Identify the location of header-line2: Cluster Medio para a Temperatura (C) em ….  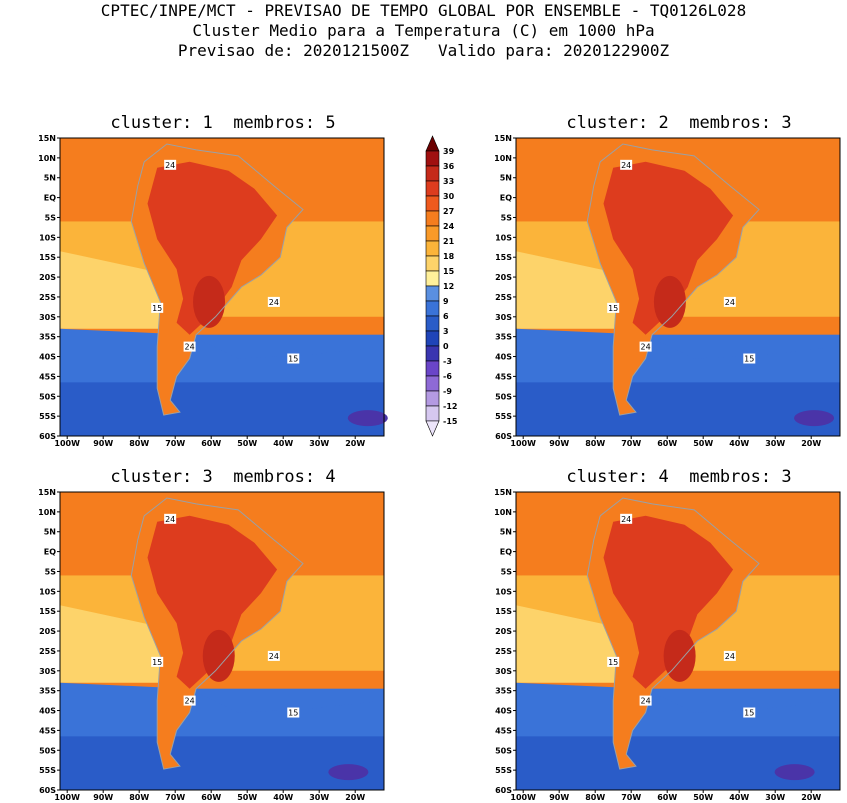
(423, 30).